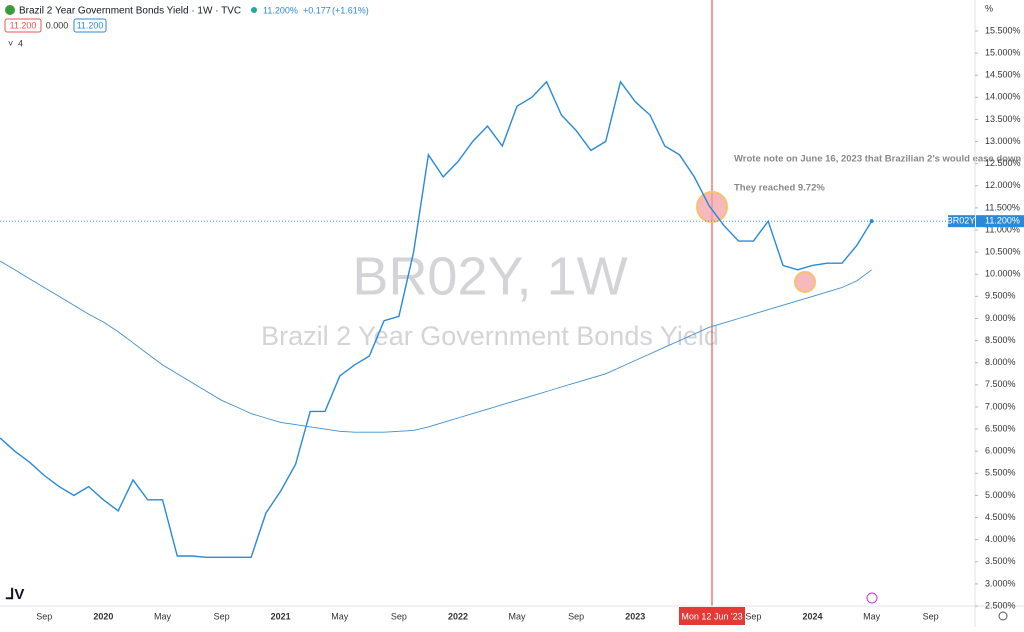  I want to click on crosshair-label: Mon 12 Jun '23, so click(711, 616).